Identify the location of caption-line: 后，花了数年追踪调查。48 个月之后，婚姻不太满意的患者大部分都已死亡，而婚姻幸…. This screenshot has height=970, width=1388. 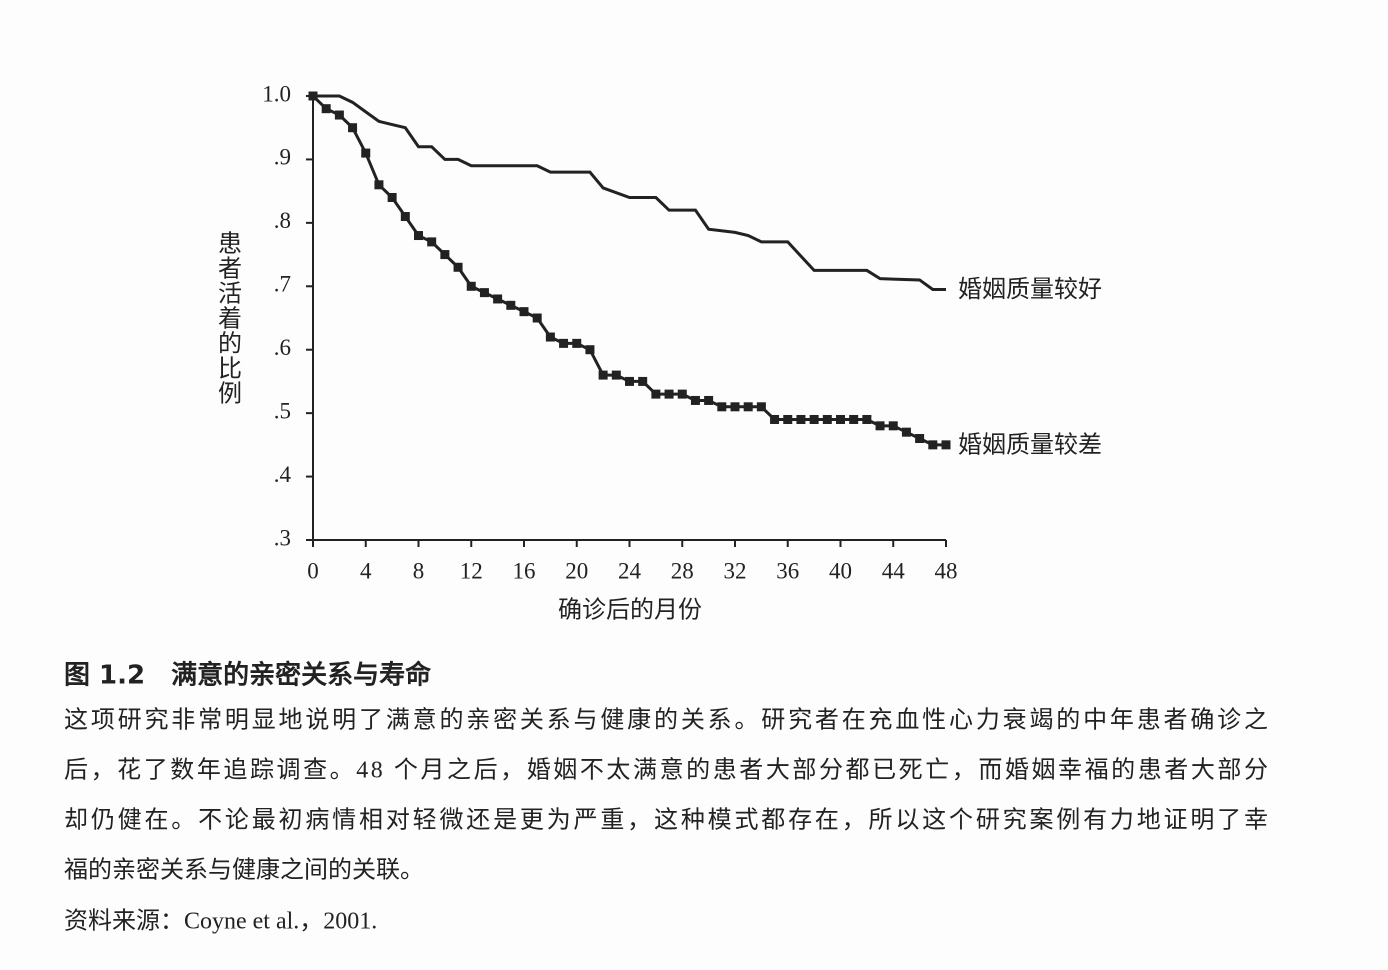
(666, 770).